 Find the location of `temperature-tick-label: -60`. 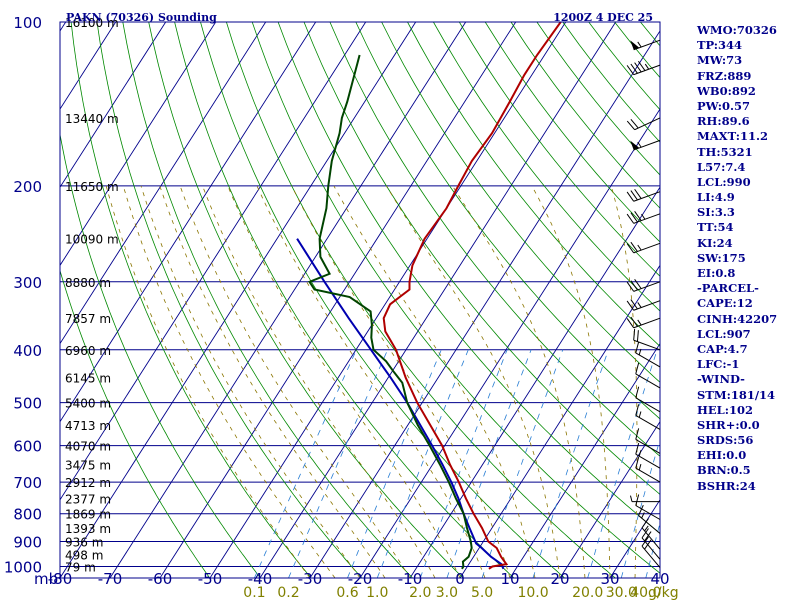

temperature-tick-label: -60 is located at coordinates (160, 579).